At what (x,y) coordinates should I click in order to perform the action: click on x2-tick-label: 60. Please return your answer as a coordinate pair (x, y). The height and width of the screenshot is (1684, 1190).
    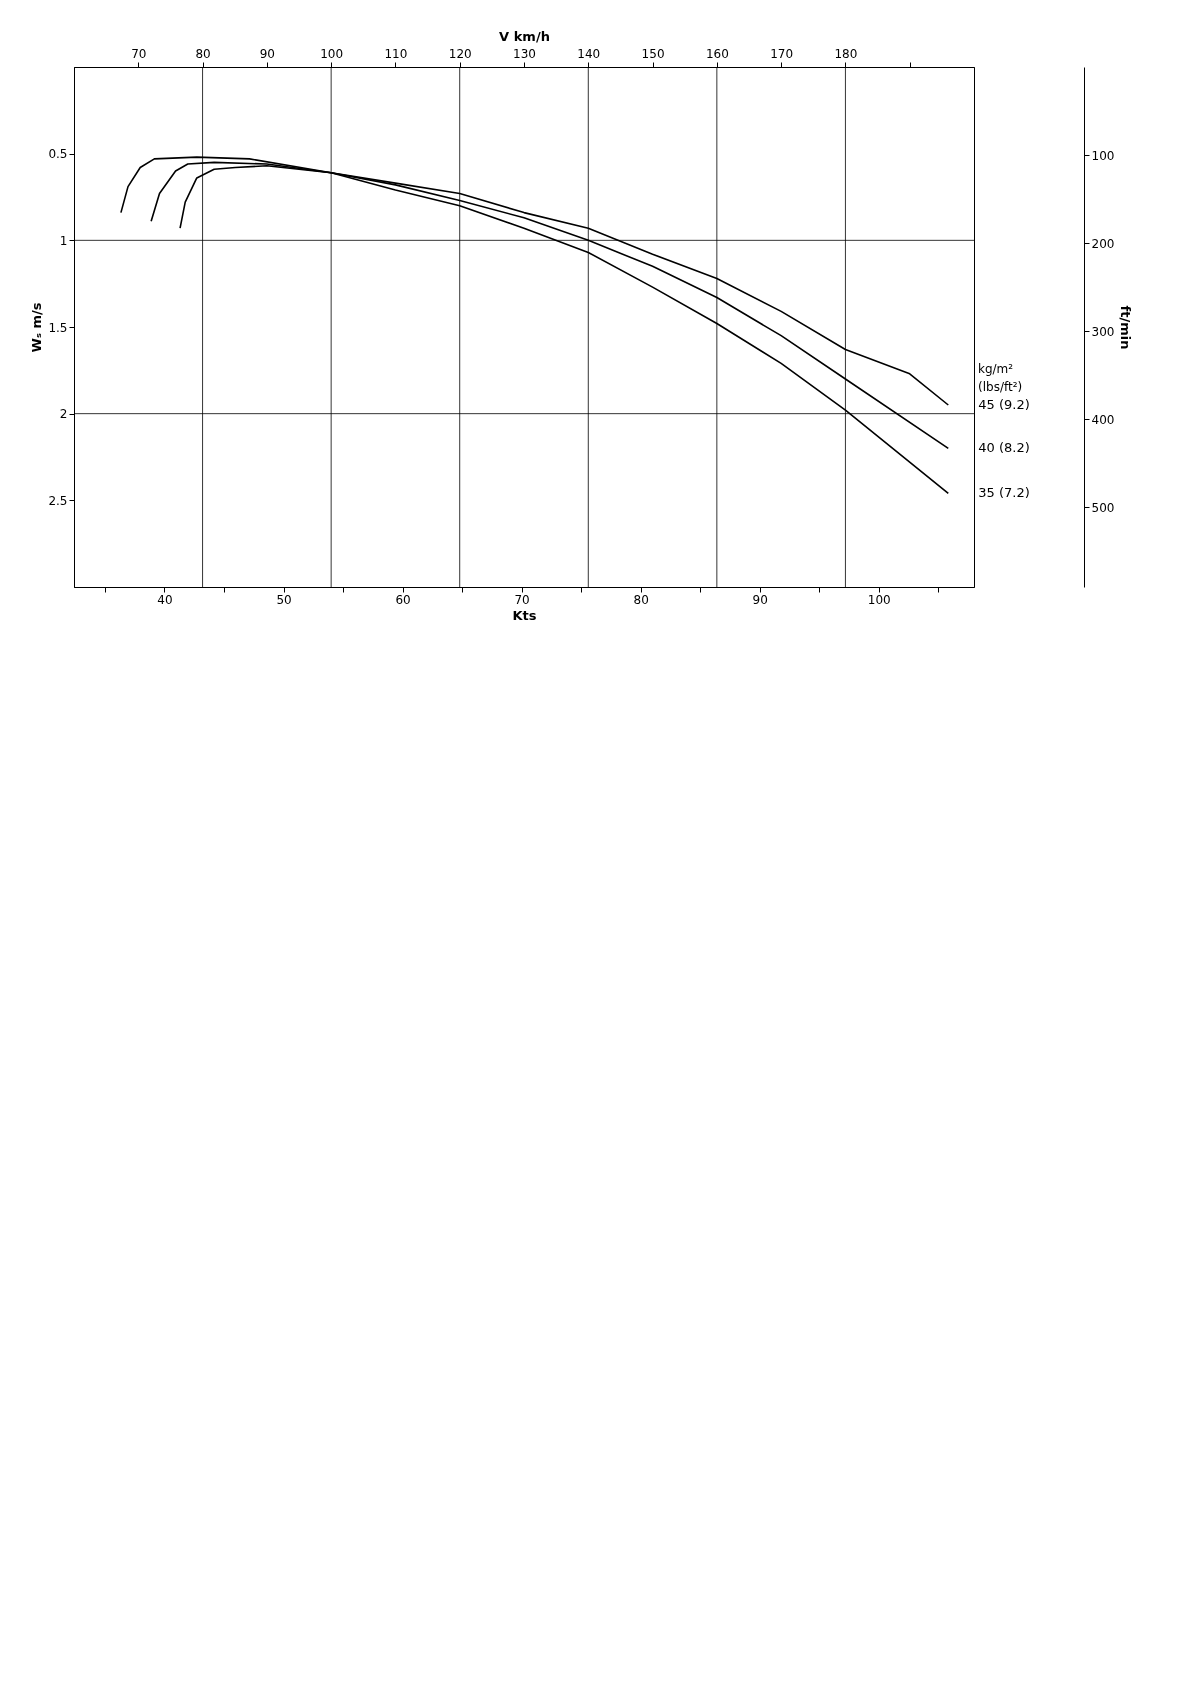
    Looking at the image, I should click on (403, 599).